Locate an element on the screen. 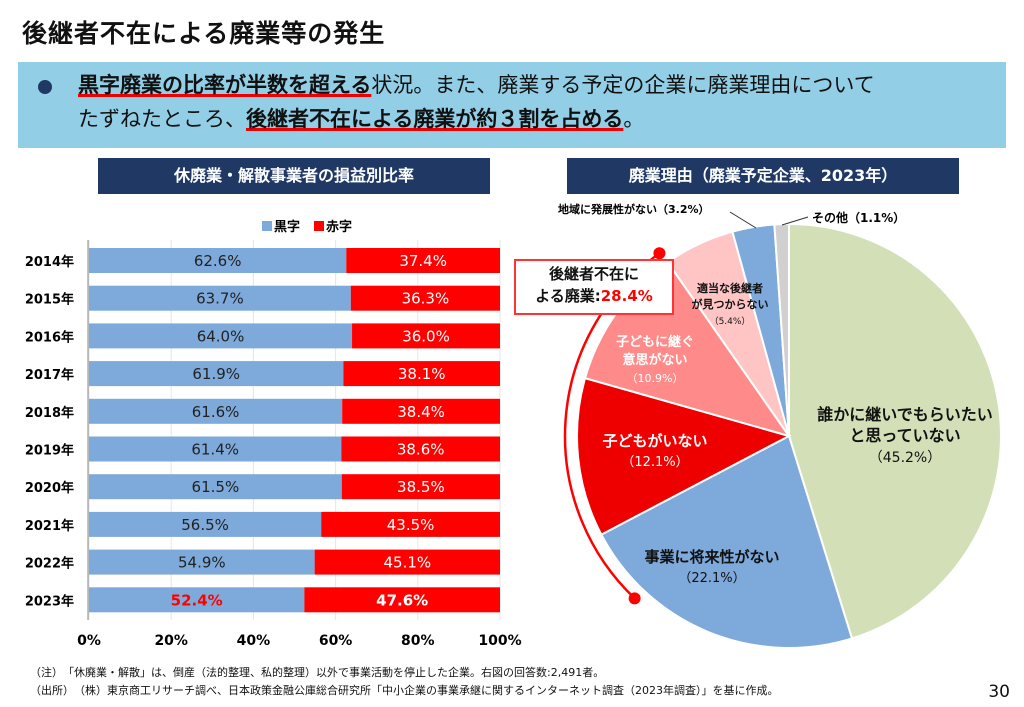 This screenshot has width=1024, height=707. x-tick-label: 80% is located at coordinates (418, 641).